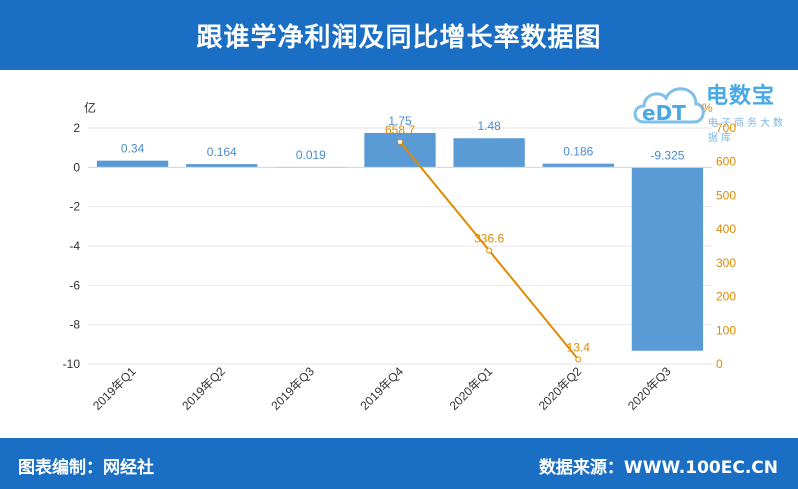  I want to click on bar-value-label: 0.34, so click(133, 149).